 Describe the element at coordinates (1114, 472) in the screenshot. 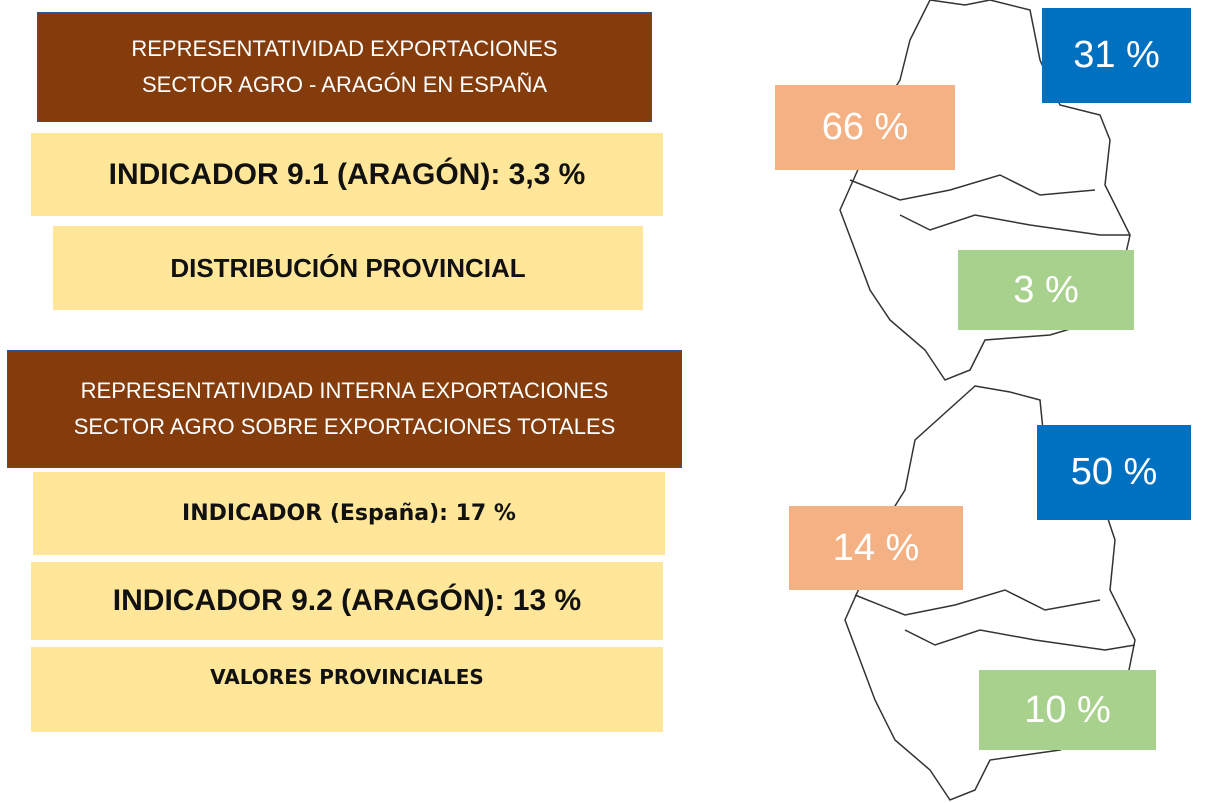

I see `huesca-label: 50 %` at that location.